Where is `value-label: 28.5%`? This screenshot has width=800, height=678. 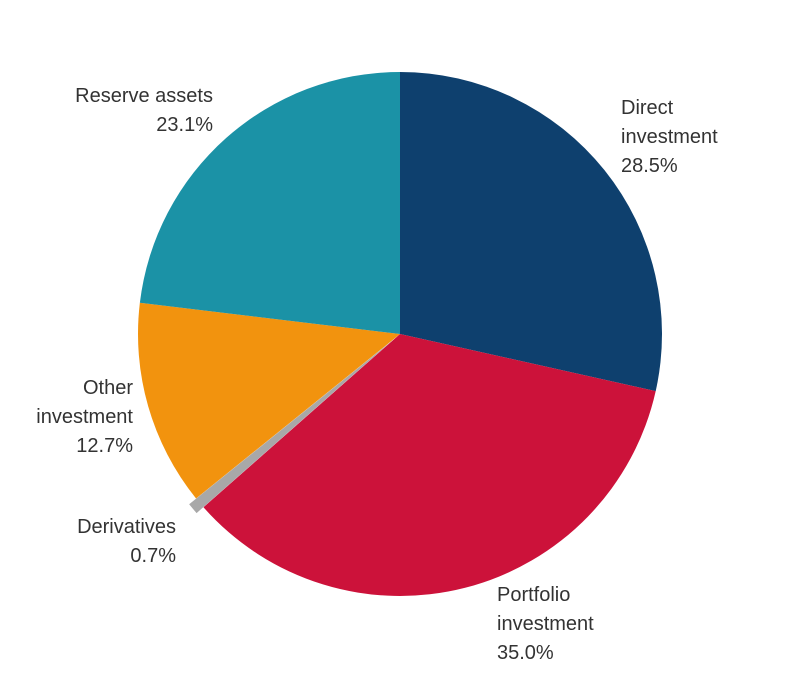
value-label: 28.5% is located at coordinates (649, 166).